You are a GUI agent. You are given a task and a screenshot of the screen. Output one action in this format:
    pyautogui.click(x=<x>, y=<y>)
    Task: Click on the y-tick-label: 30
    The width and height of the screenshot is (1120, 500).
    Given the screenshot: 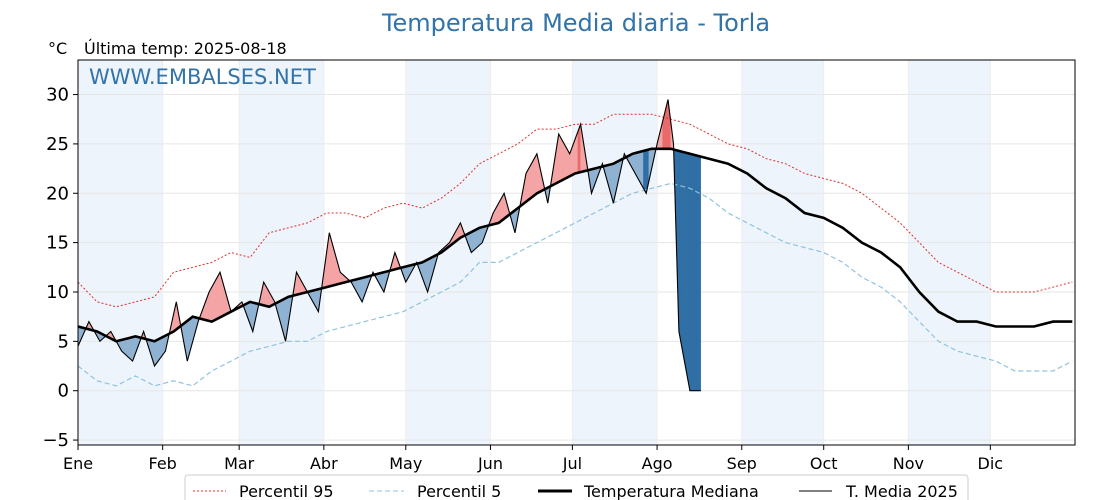 What is the action you would take?
    pyautogui.click(x=57, y=95)
    